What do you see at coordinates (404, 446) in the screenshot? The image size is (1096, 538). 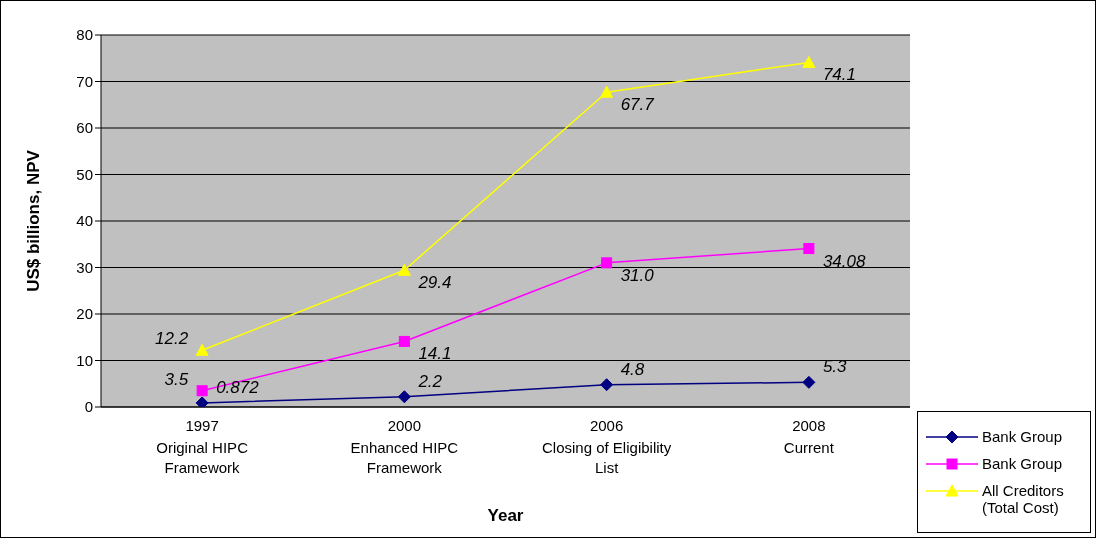 I see `x-tick-label: 2000 Enhanced HIPC Framework` at bounding box center [404, 446].